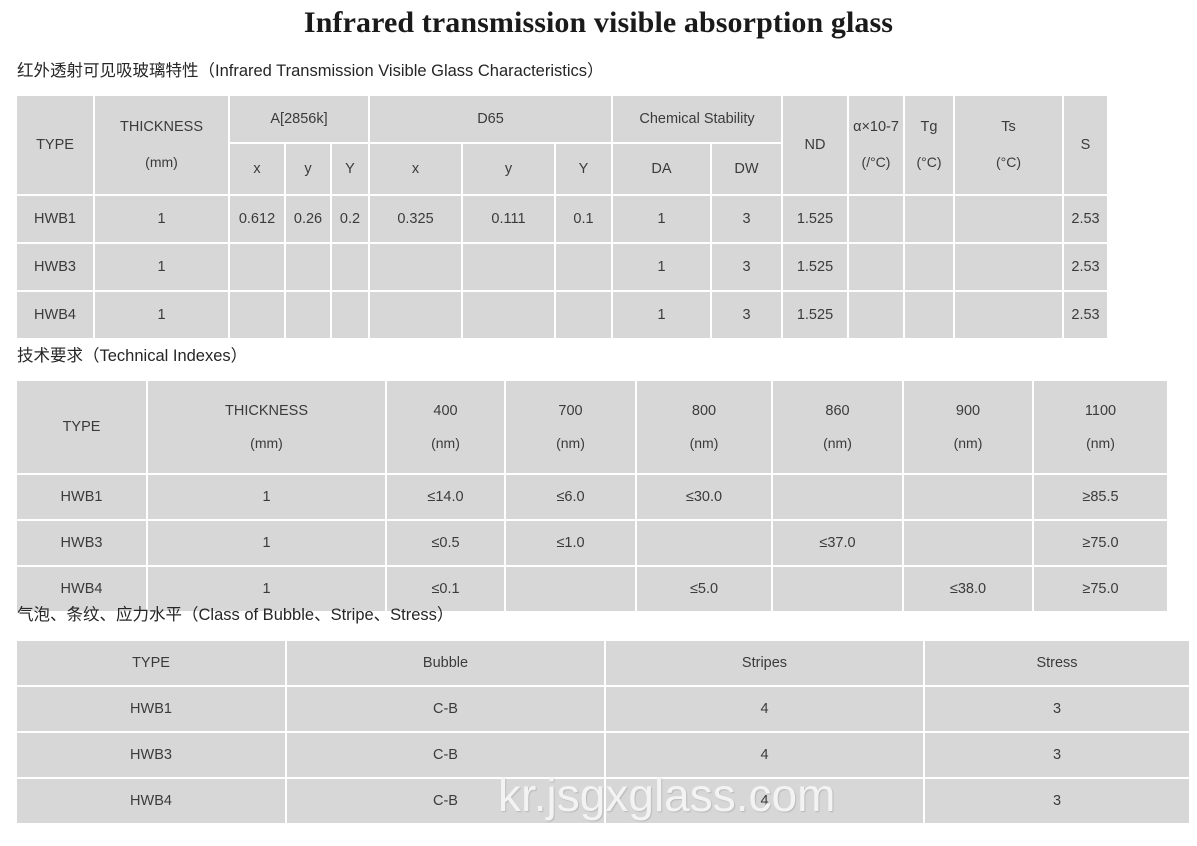 Image resolution: width=1197 pixels, height=846 pixels. What do you see at coordinates (1100, 442) in the screenshot?
I see `th-1100nm-unit: (nm)` at bounding box center [1100, 442].